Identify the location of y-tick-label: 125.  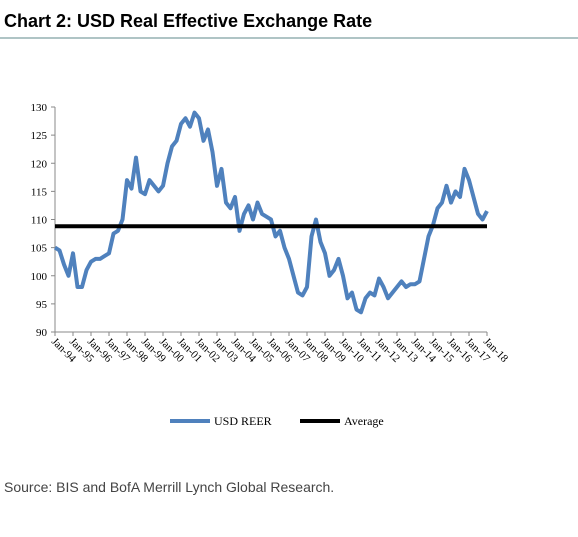
(39, 136).